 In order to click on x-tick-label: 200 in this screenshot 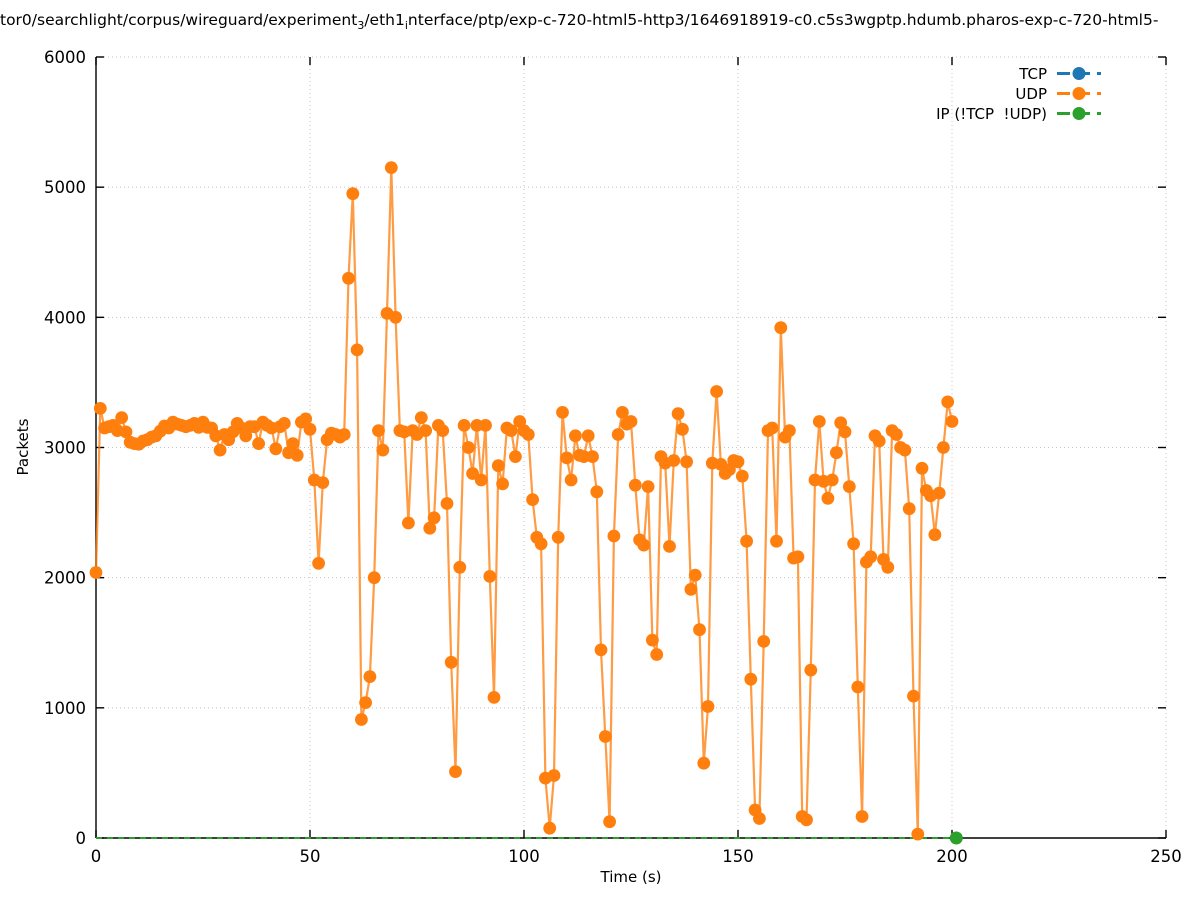, I will do `click(952, 856)`.